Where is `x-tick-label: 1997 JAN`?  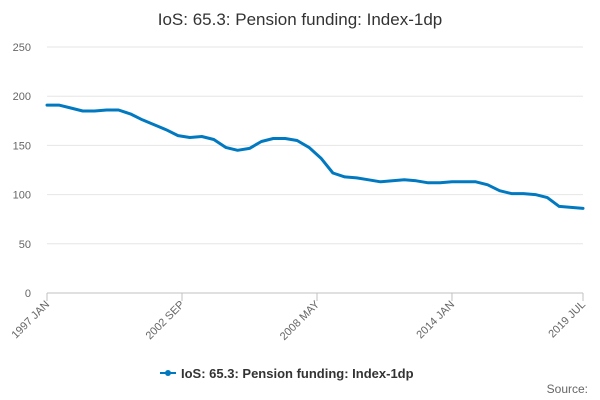 x-tick-label: 1997 JAN is located at coordinates (30, 320).